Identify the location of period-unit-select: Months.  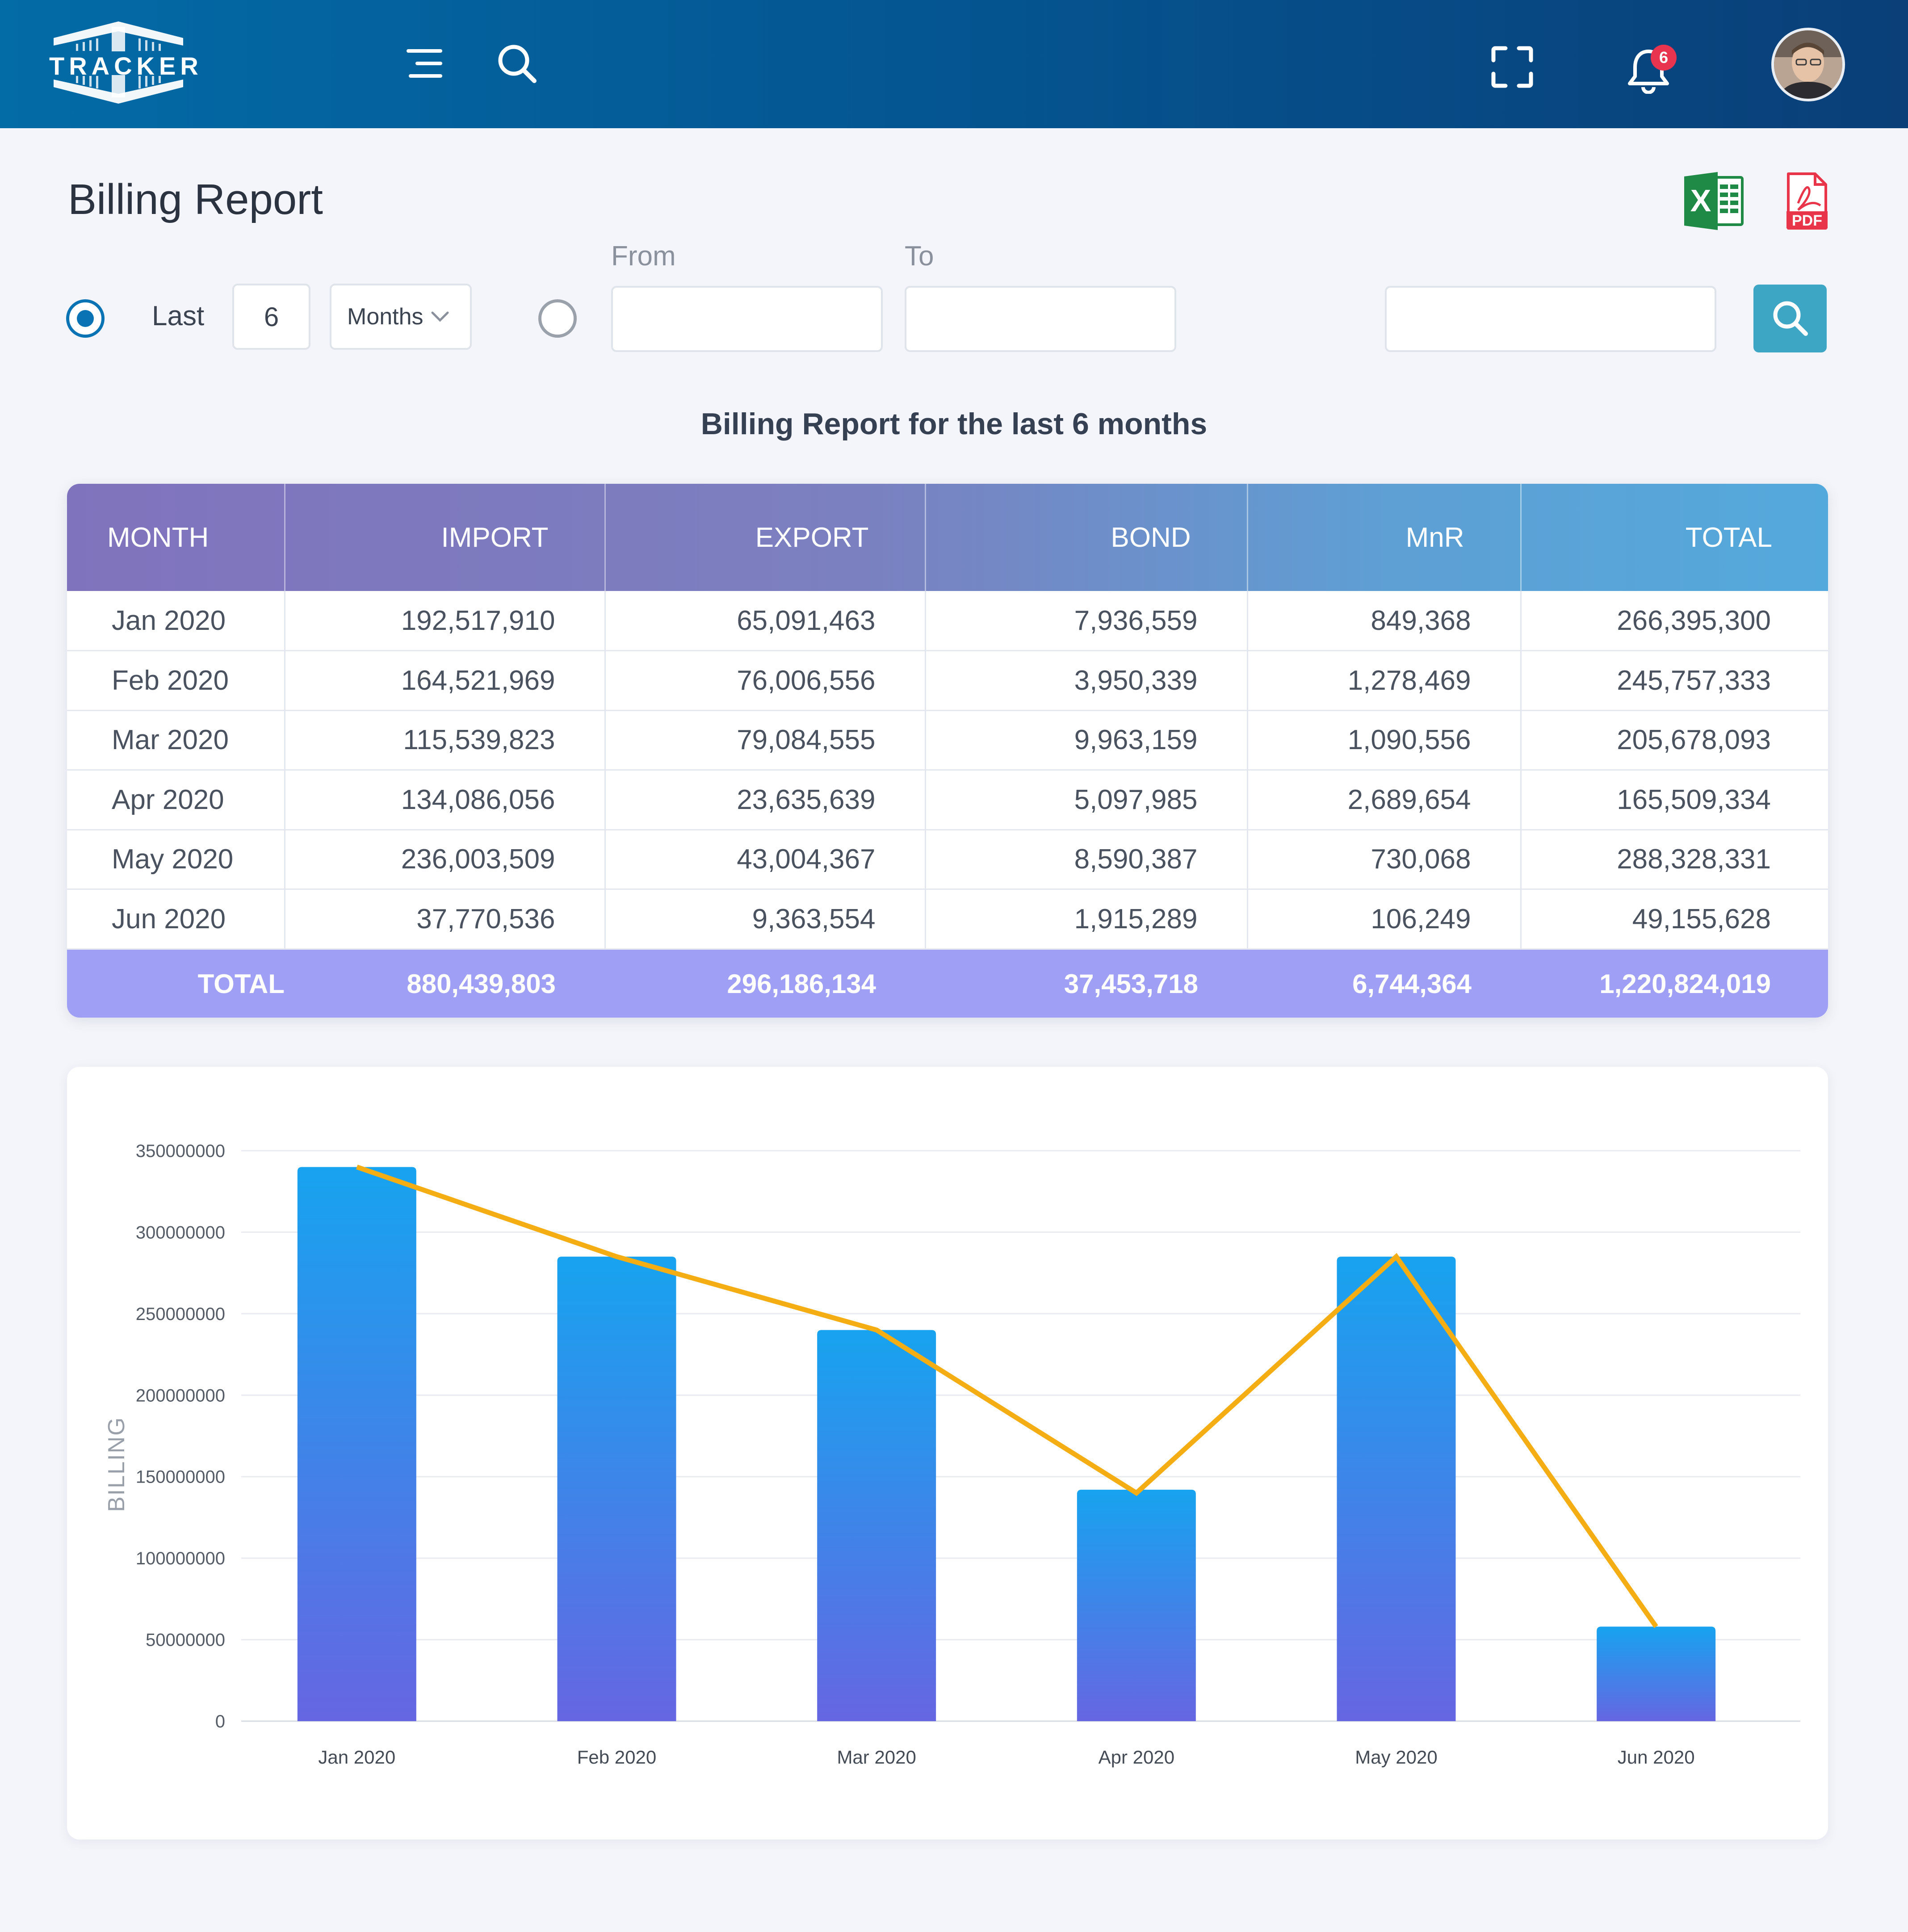
(401, 317).